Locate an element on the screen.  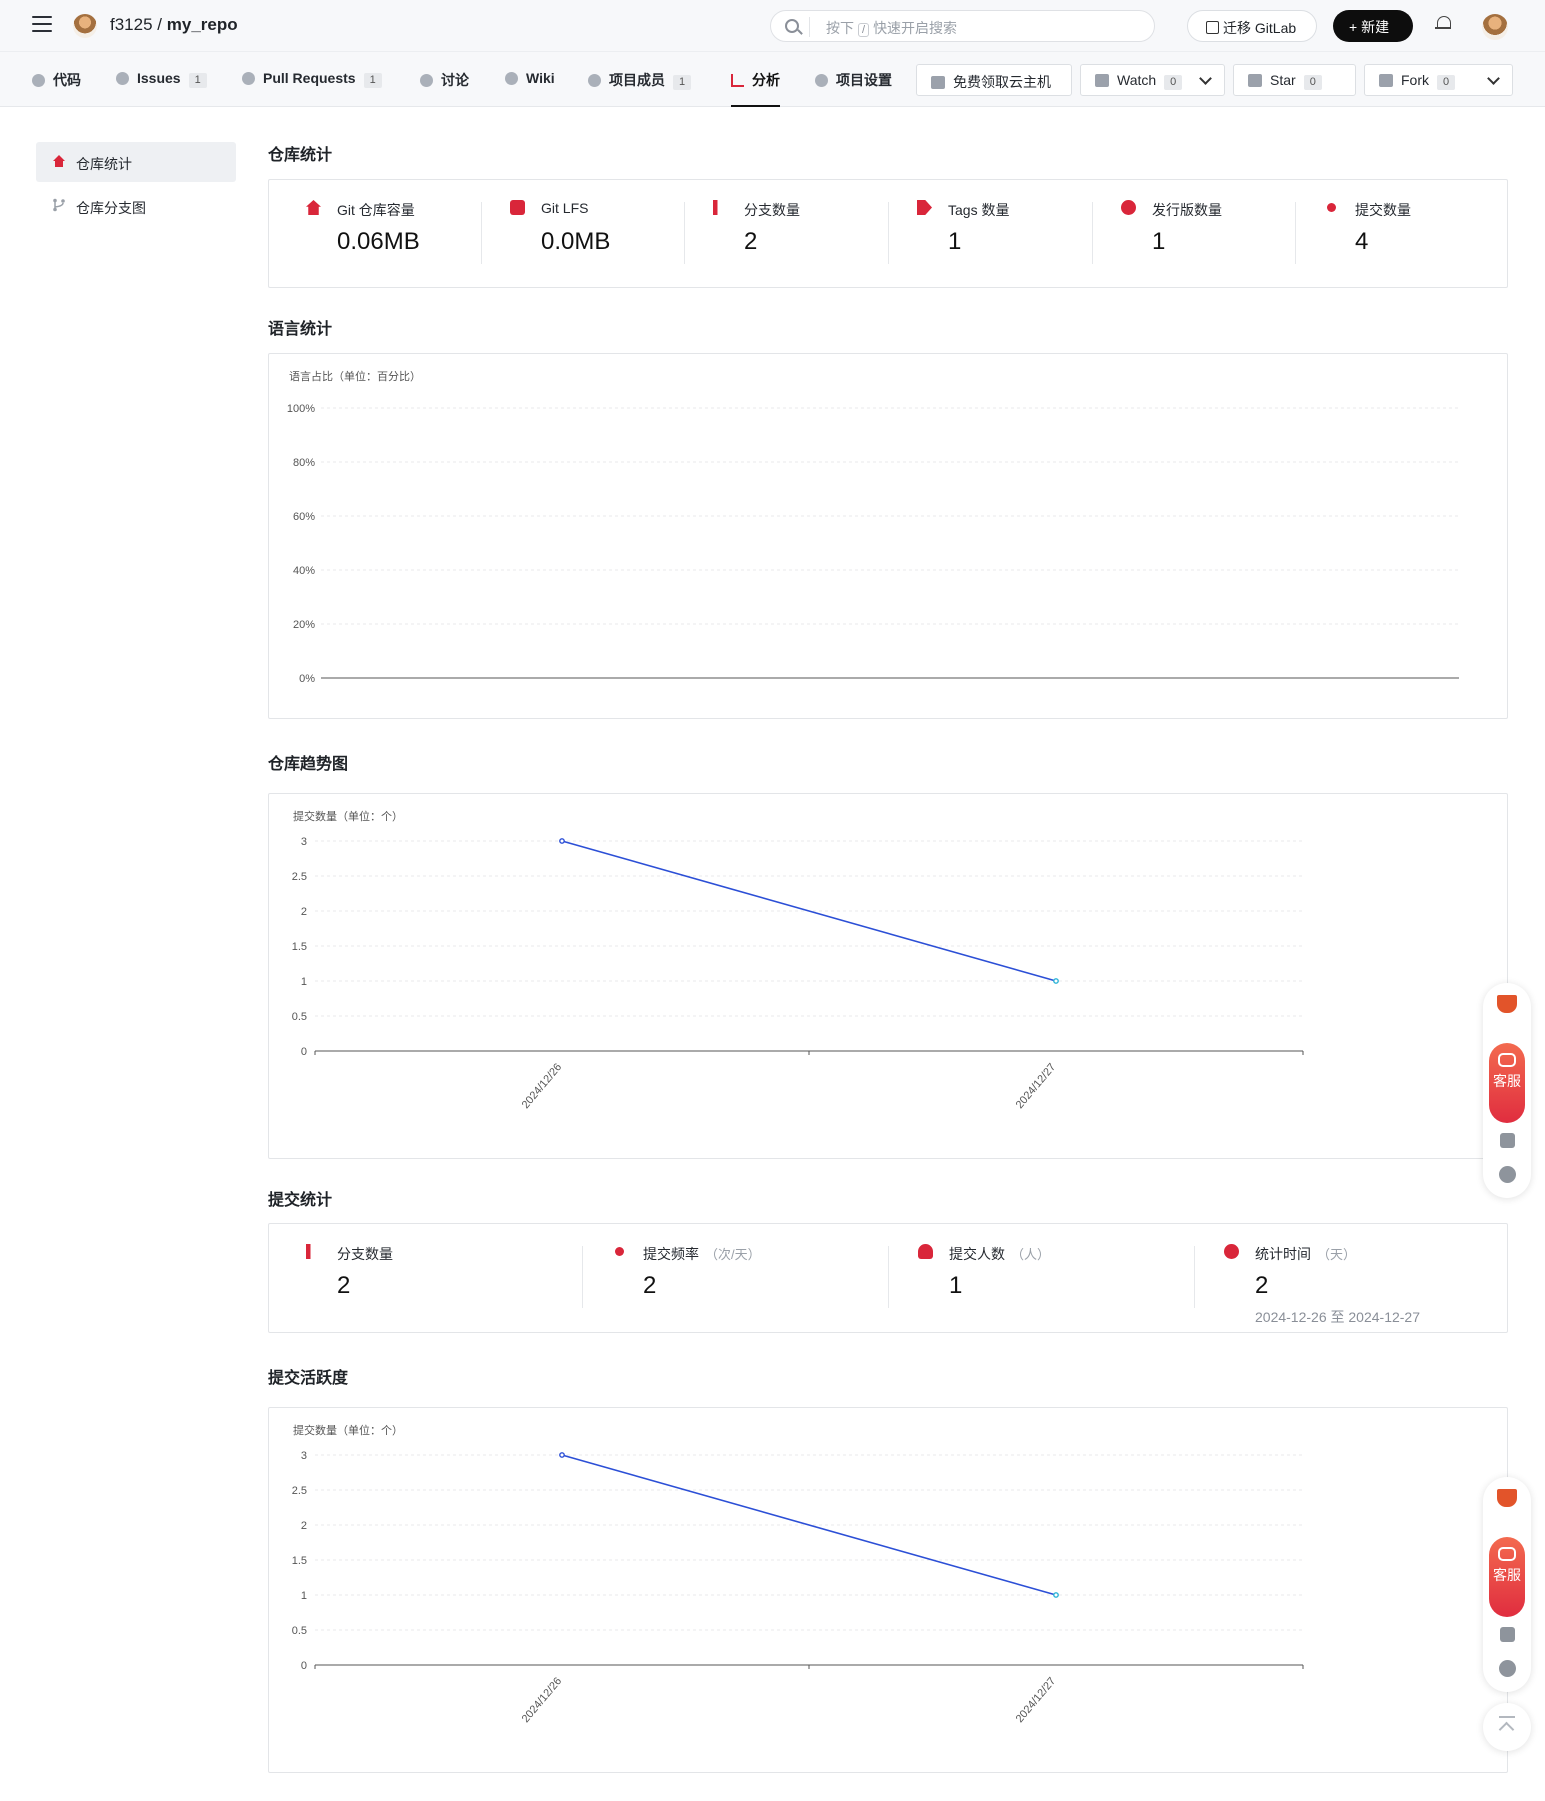
y-tick-label: 80% is located at coordinates (304, 463).